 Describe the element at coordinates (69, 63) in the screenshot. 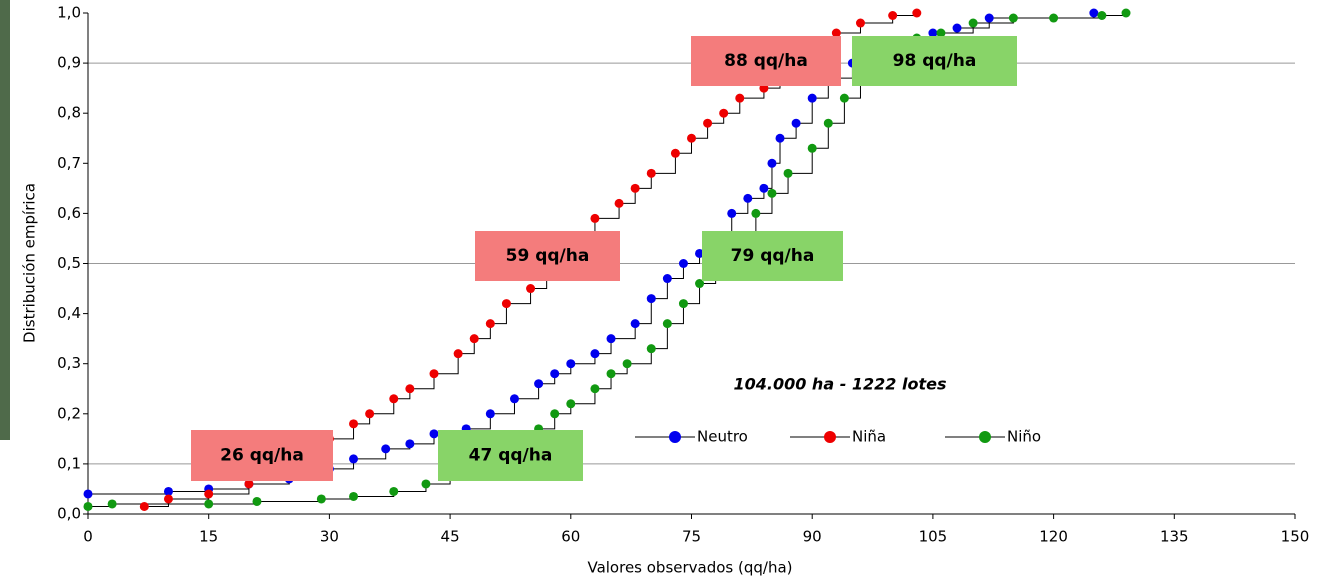

I see `y-tick-label: 0,9` at that location.